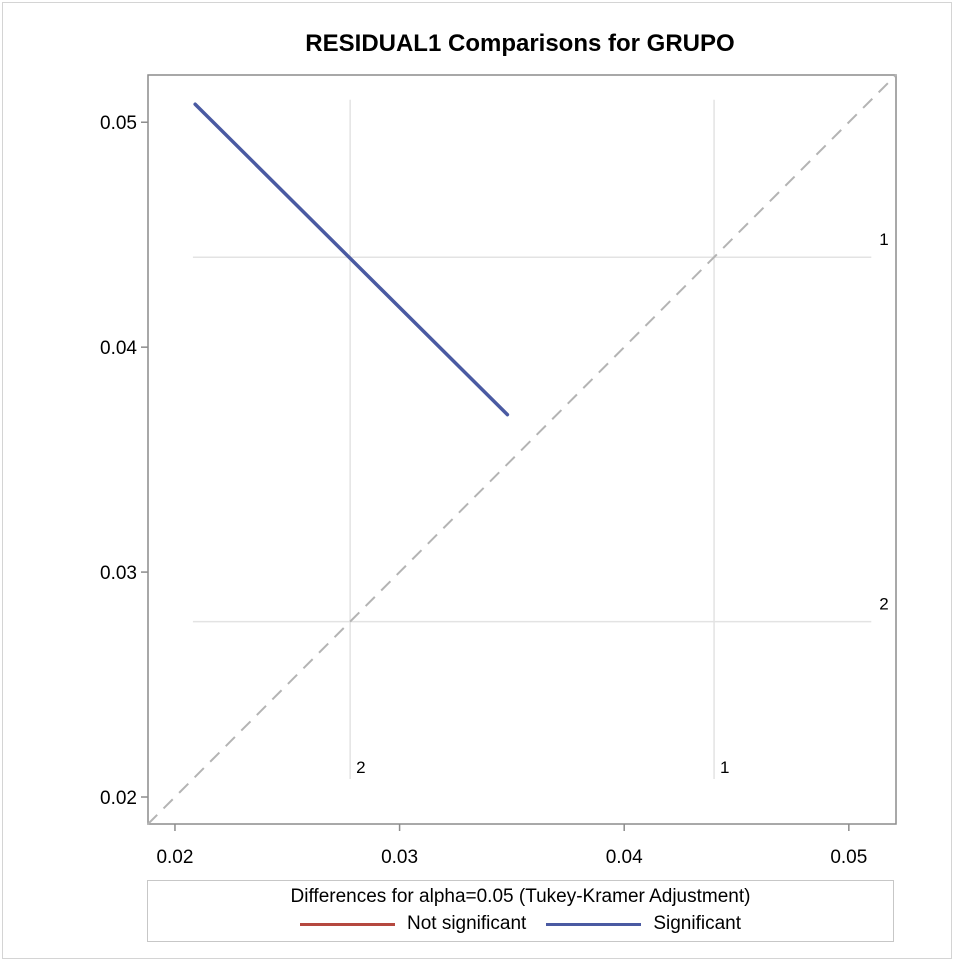  Describe the element at coordinates (347, 924) in the screenshot. I see `legend-swatch-not-significant` at that location.